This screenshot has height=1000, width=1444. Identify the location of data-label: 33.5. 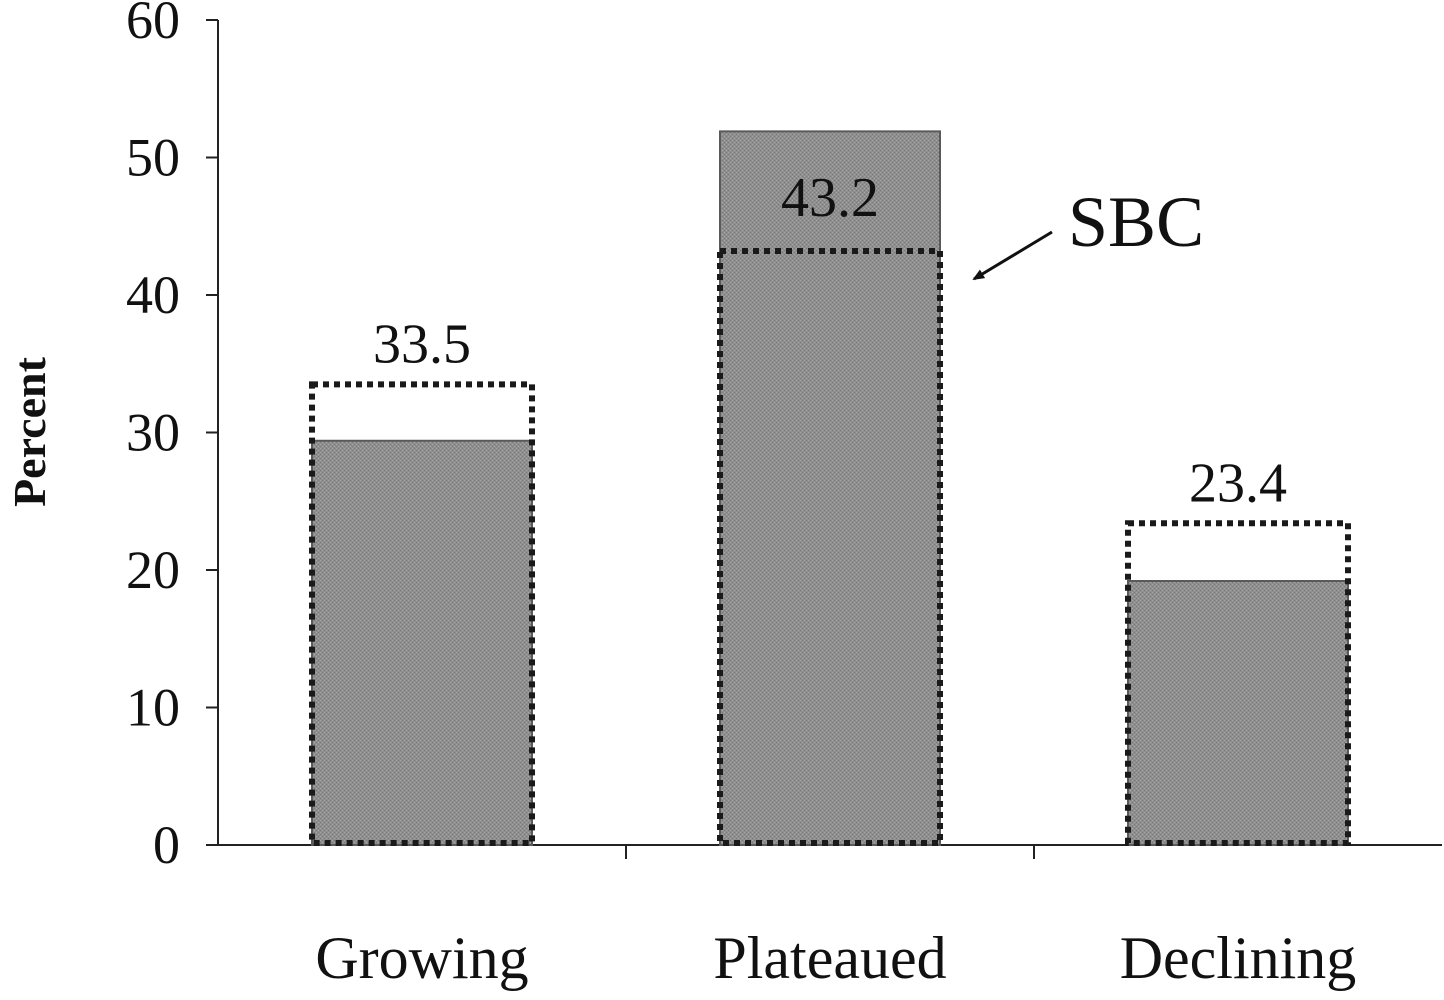
(422, 344).